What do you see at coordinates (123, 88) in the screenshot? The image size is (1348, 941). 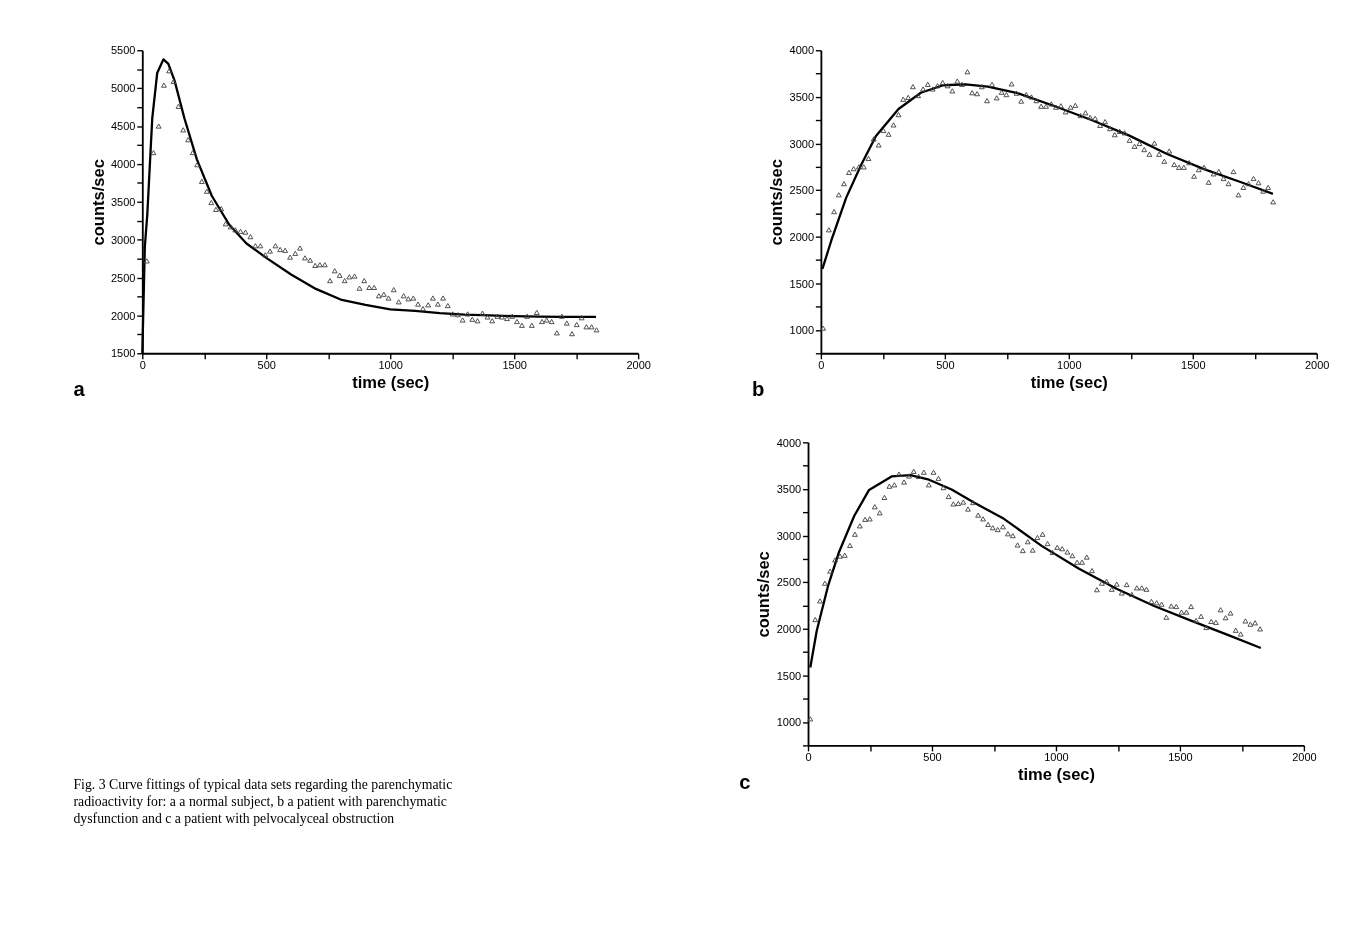 I see `y-tick-label: 5000` at bounding box center [123, 88].